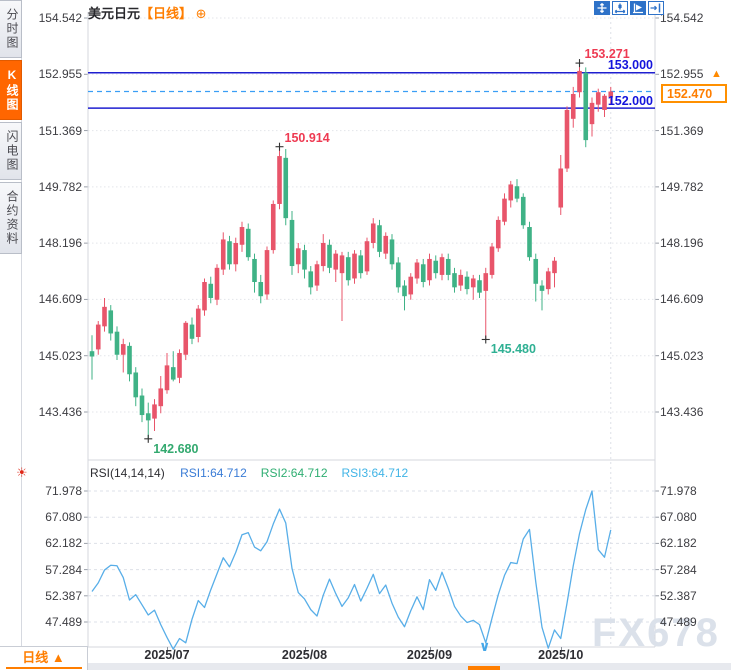 The image size is (731, 670). Describe the element at coordinates (201, 13) in the screenshot. I see `add-indicator-icon: ⊕` at that location.